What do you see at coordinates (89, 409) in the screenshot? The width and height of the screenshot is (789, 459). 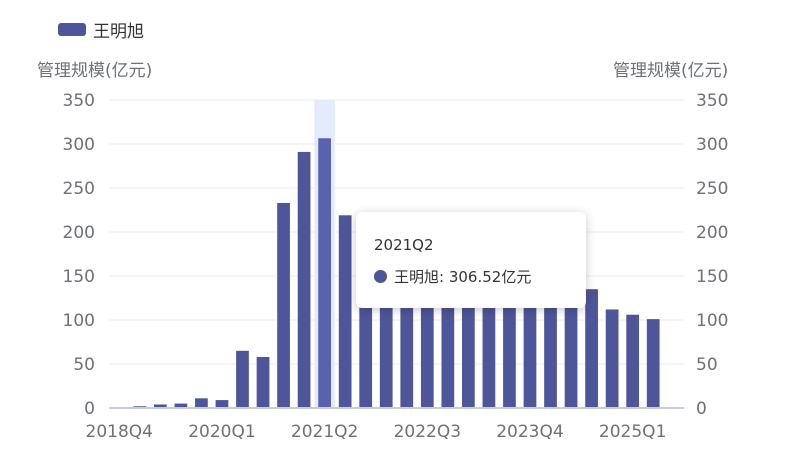 I see `y-tick-label-left: 0` at bounding box center [89, 409].